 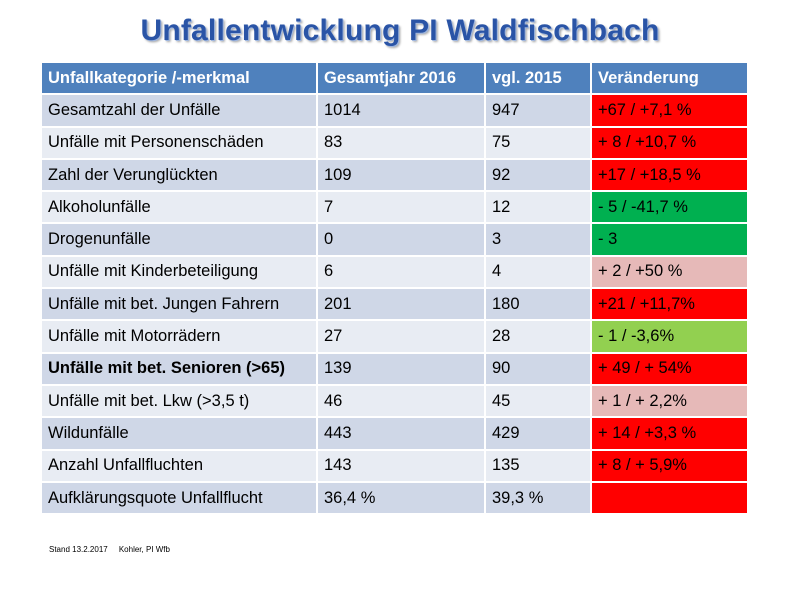 I want to click on table-row: Alkoholunfälle 7 12- 5 / -41,7 %, so click(x=394, y=207).